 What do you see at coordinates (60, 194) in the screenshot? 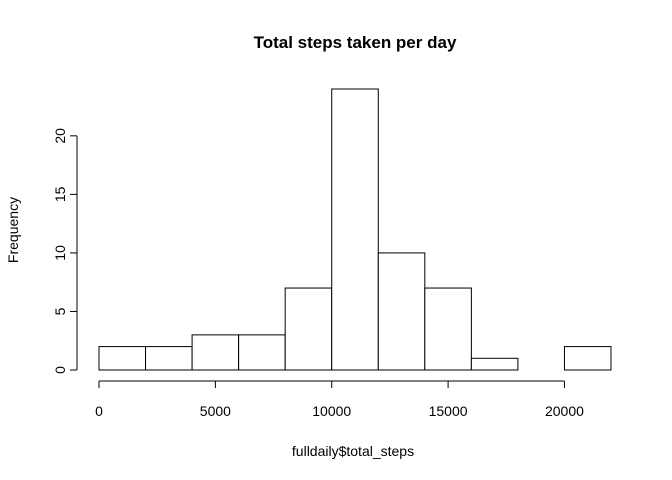
I see `y-tick-label: 15` at bounding box center [60, 194].